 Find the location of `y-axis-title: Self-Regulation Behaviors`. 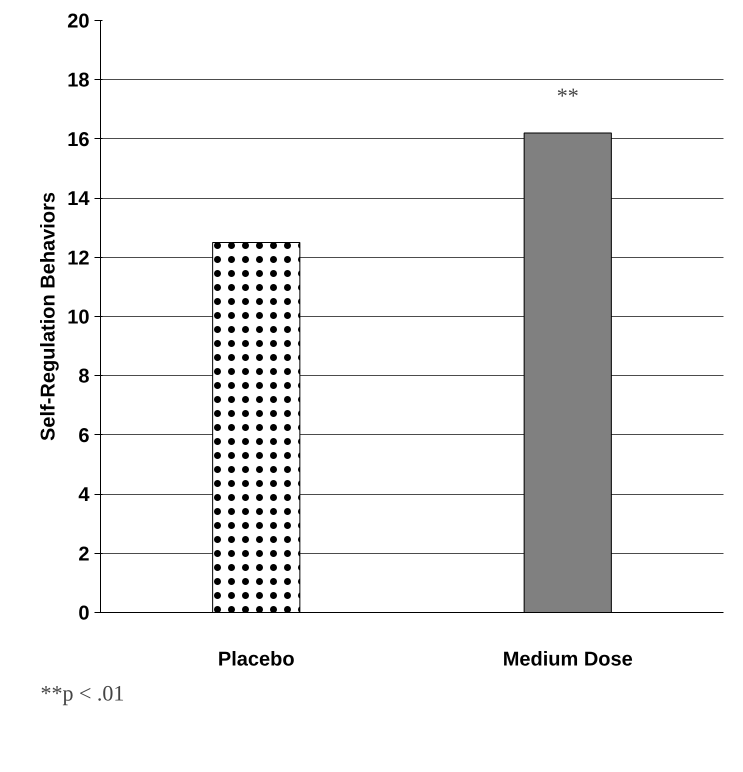

y-axis-title: Self-Regulation Behaviors is located at coordinates (48, 316).